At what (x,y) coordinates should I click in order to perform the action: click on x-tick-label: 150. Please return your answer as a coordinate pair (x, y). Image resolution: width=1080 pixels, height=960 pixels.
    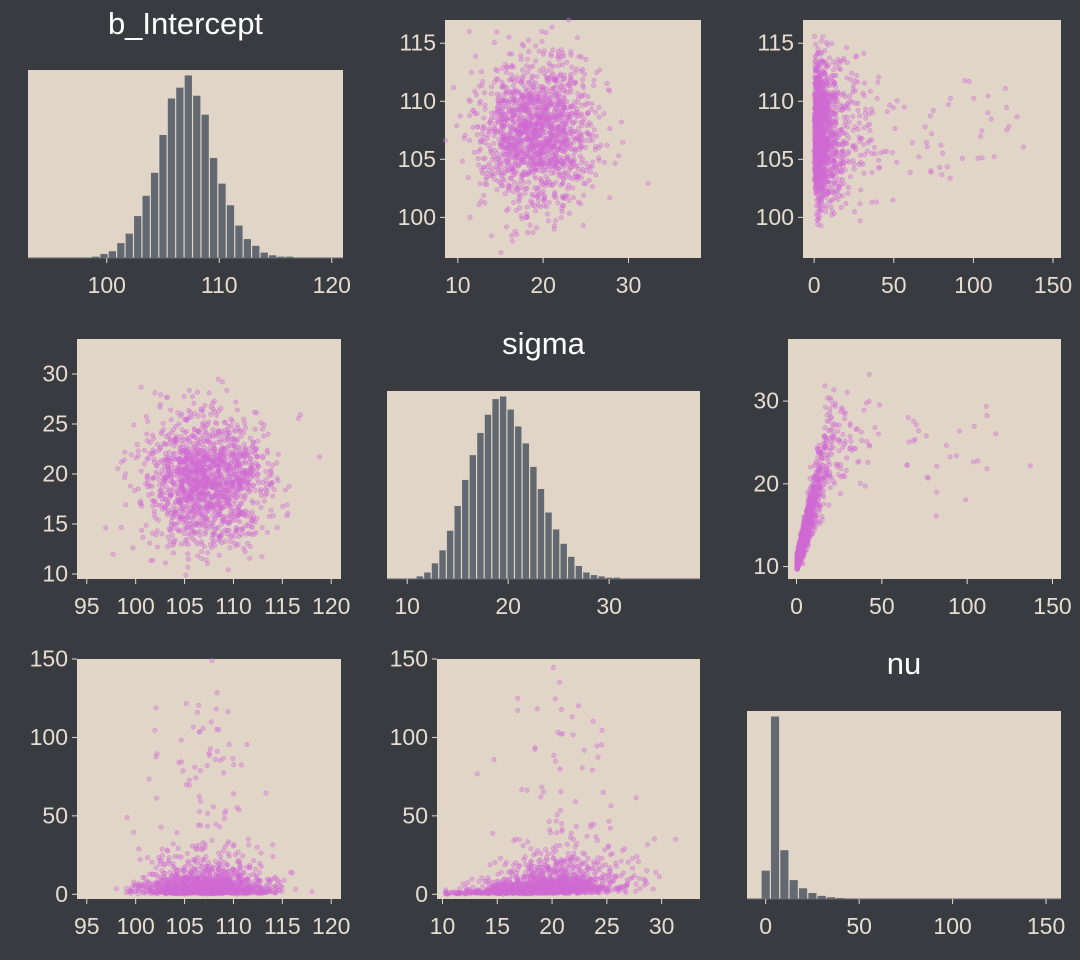
    Looking at the image, I should click on (1053, 285).